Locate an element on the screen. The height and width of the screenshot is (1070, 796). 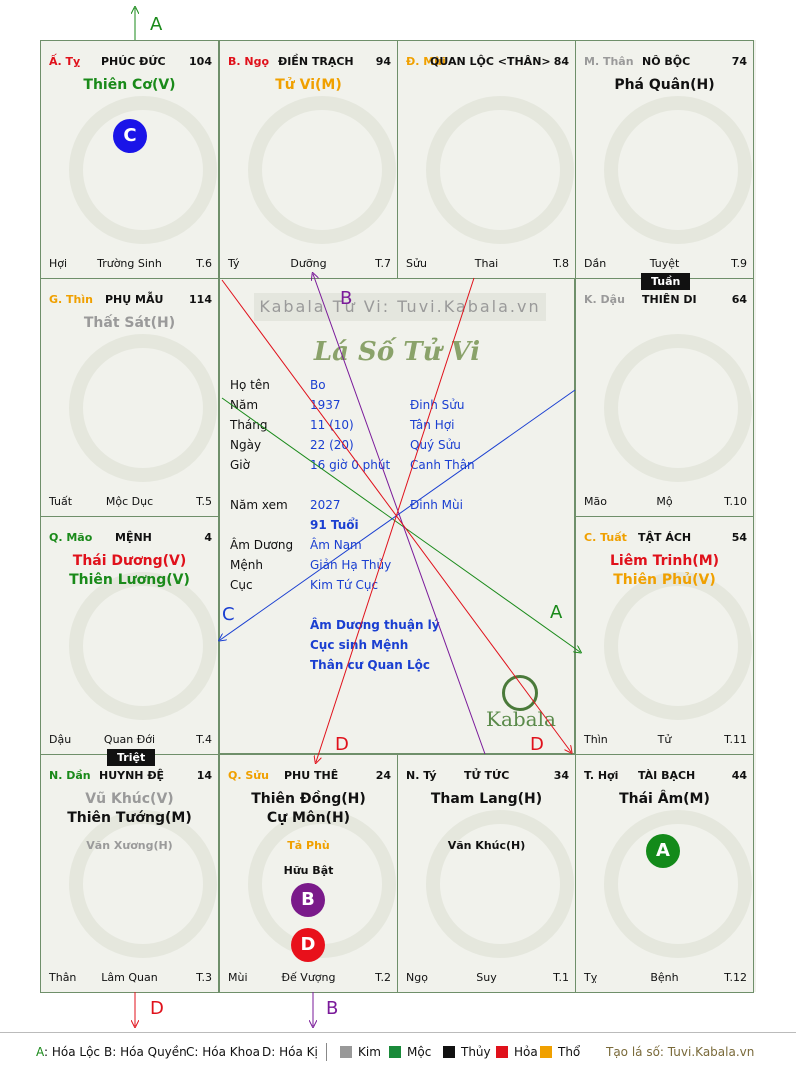
main-star: Vũ Khúc(V) is located at coordinates (129, 799).